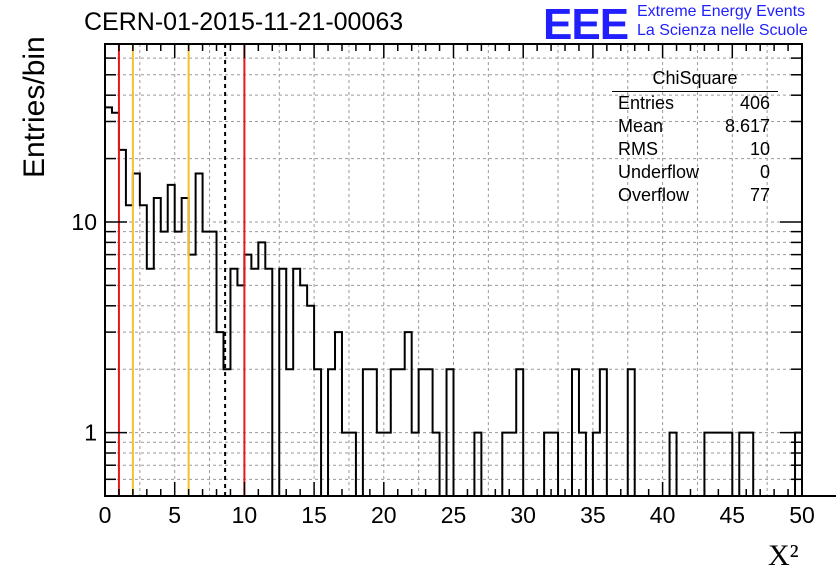  I want to click on logo-line-1: Extreme Energy Events, so click(721, 11).